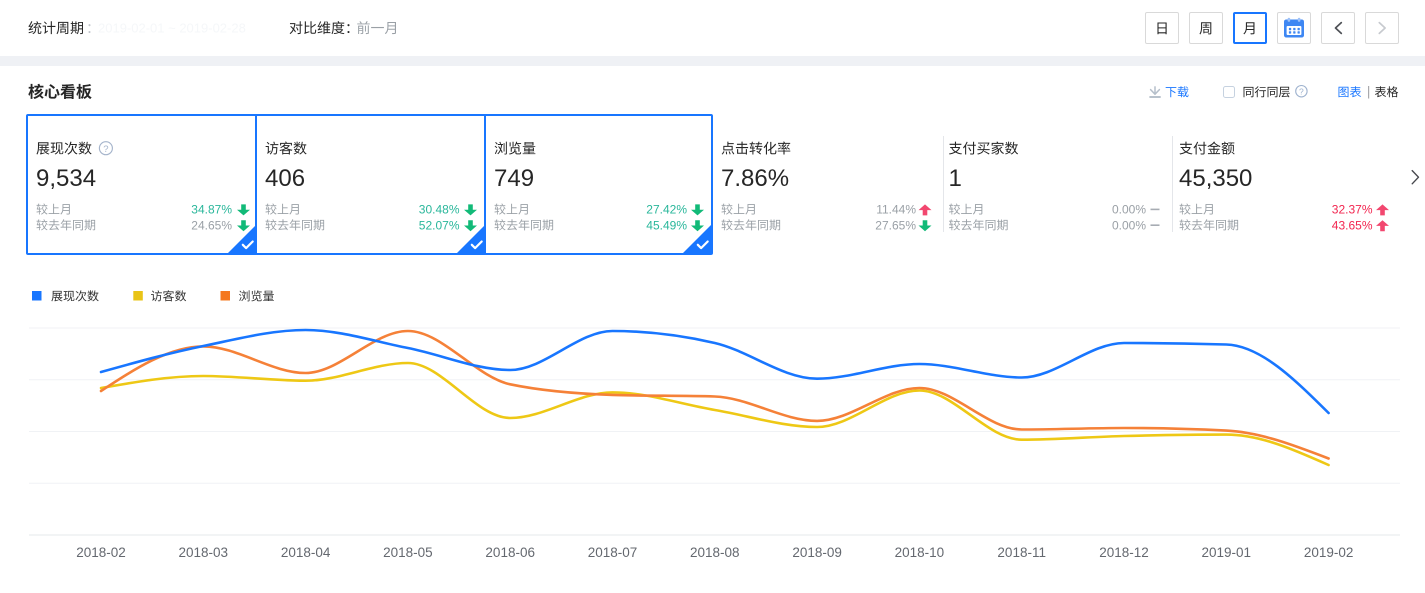 Image resolution: width=1425 pixels, height=593 pixels. Describe the element at coordinates (896, 210) in the screenshot. I see `svg-text: 11.44%` at that location.